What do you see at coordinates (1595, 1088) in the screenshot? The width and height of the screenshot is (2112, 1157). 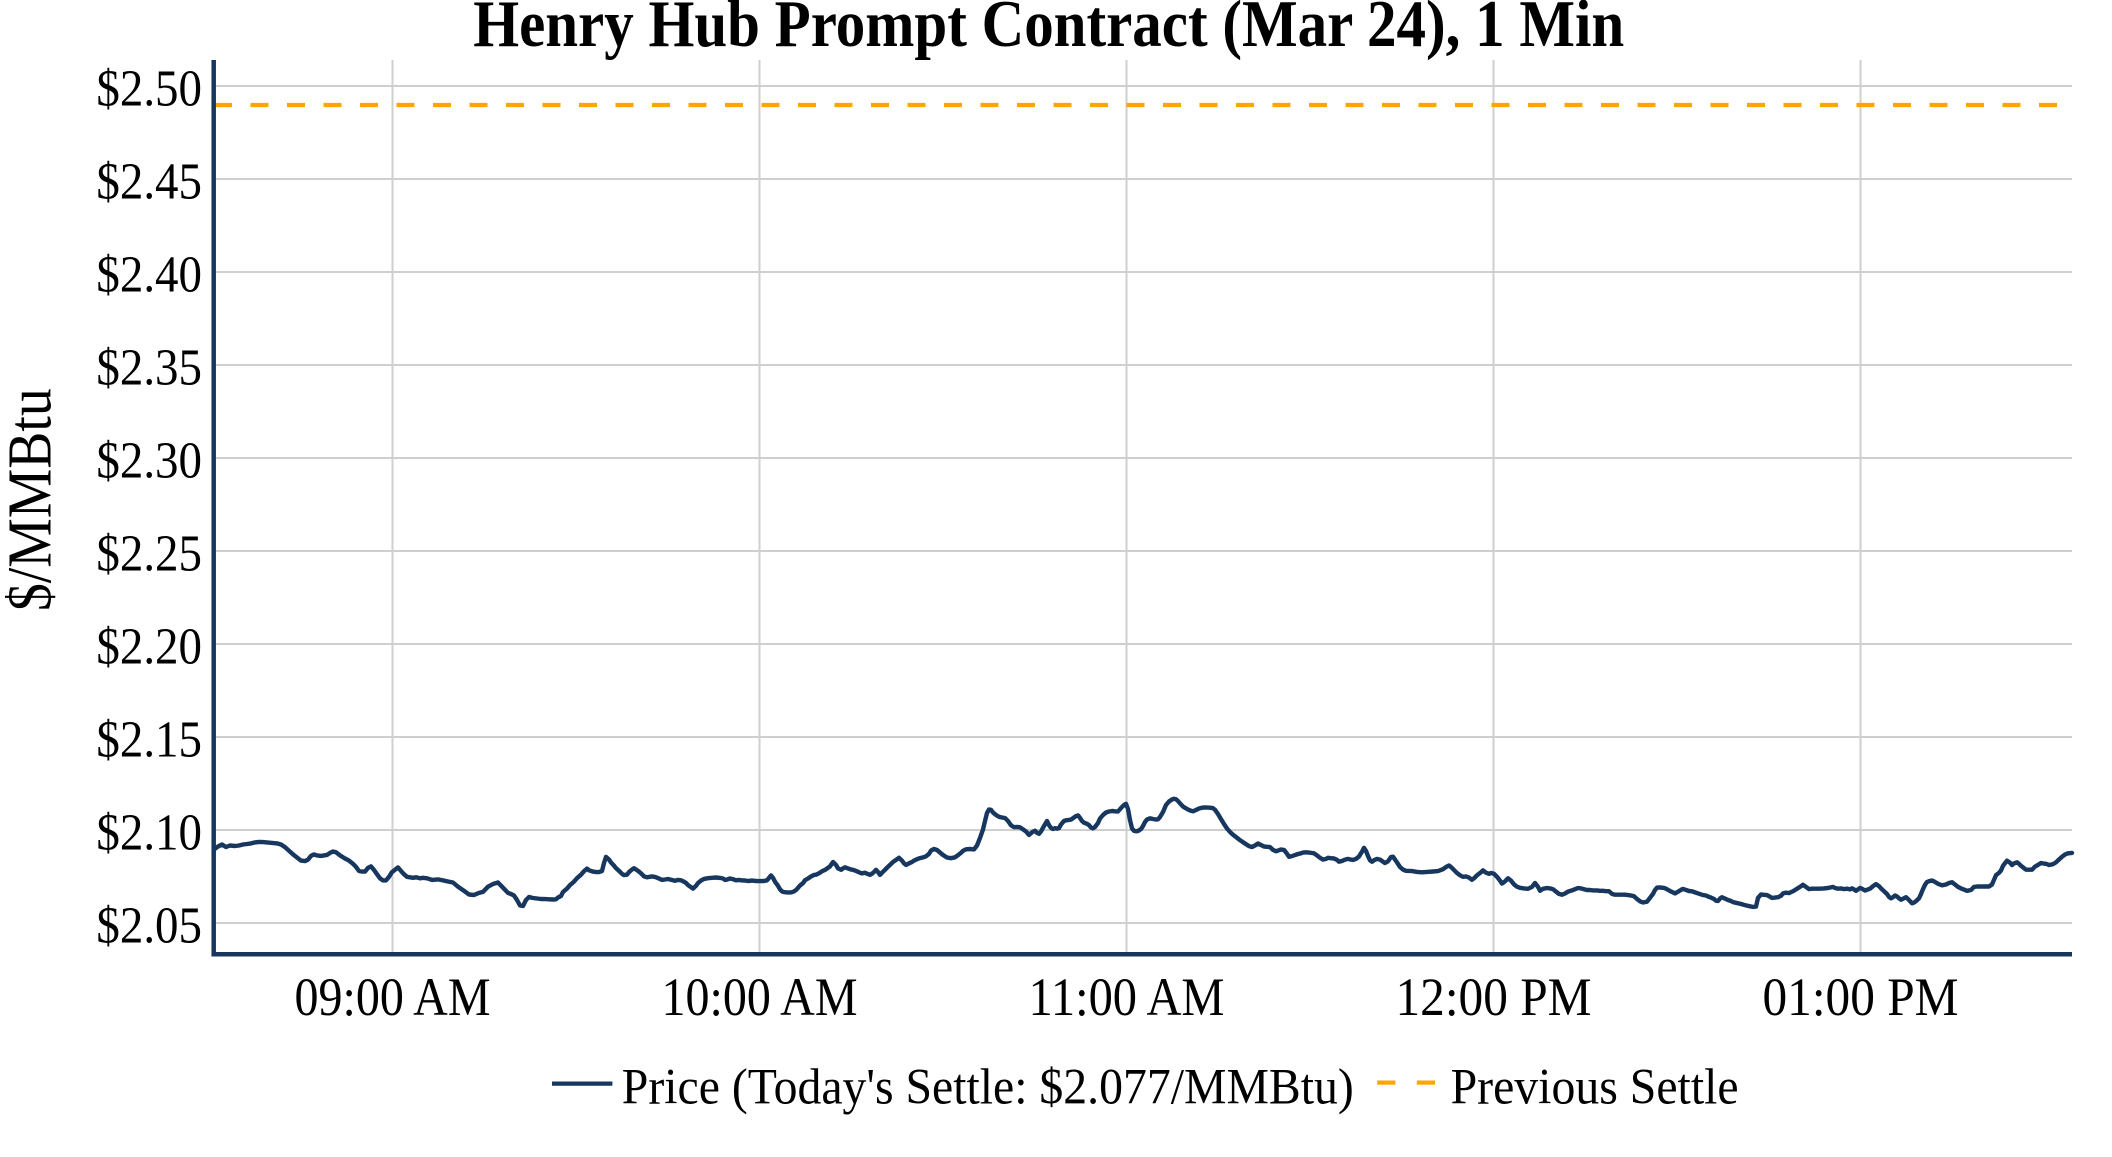 I see `svg-text: Previous Settle` at bounding box center [1595, 1088].